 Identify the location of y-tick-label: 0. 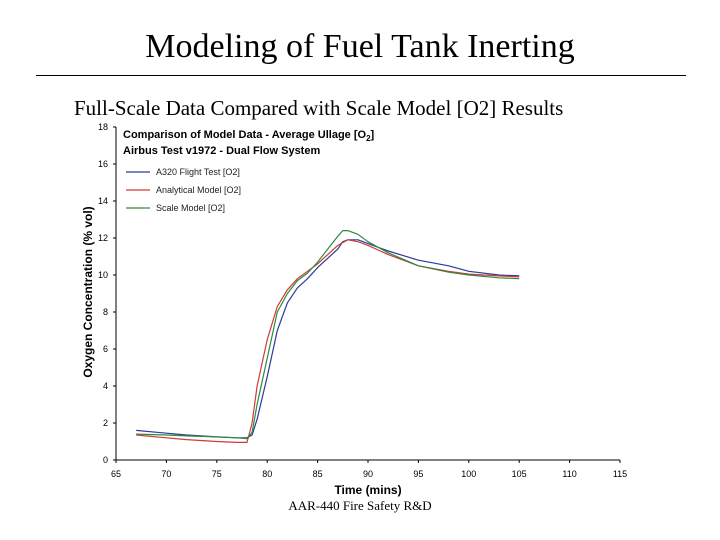
(105, 460).